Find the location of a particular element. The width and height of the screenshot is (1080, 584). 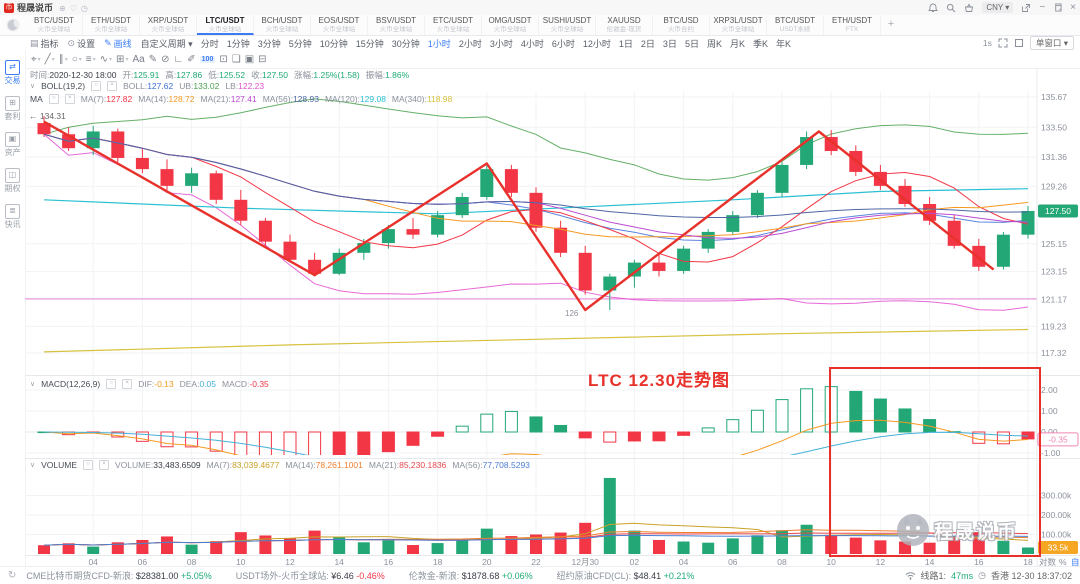

period-年K: 年K is located at coordinates (784, 43).